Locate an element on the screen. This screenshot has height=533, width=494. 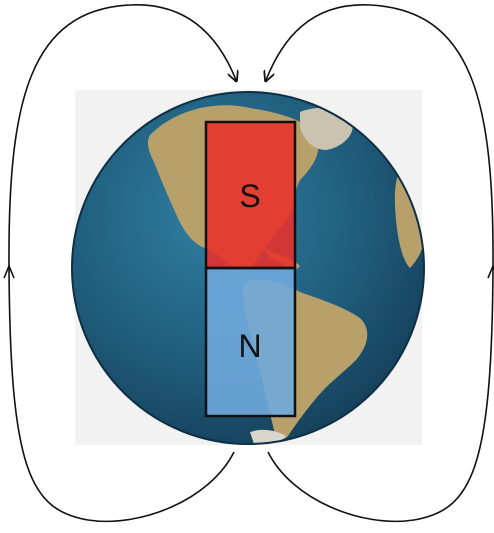
north-pole-label: N is located at coordinates (249, 346).